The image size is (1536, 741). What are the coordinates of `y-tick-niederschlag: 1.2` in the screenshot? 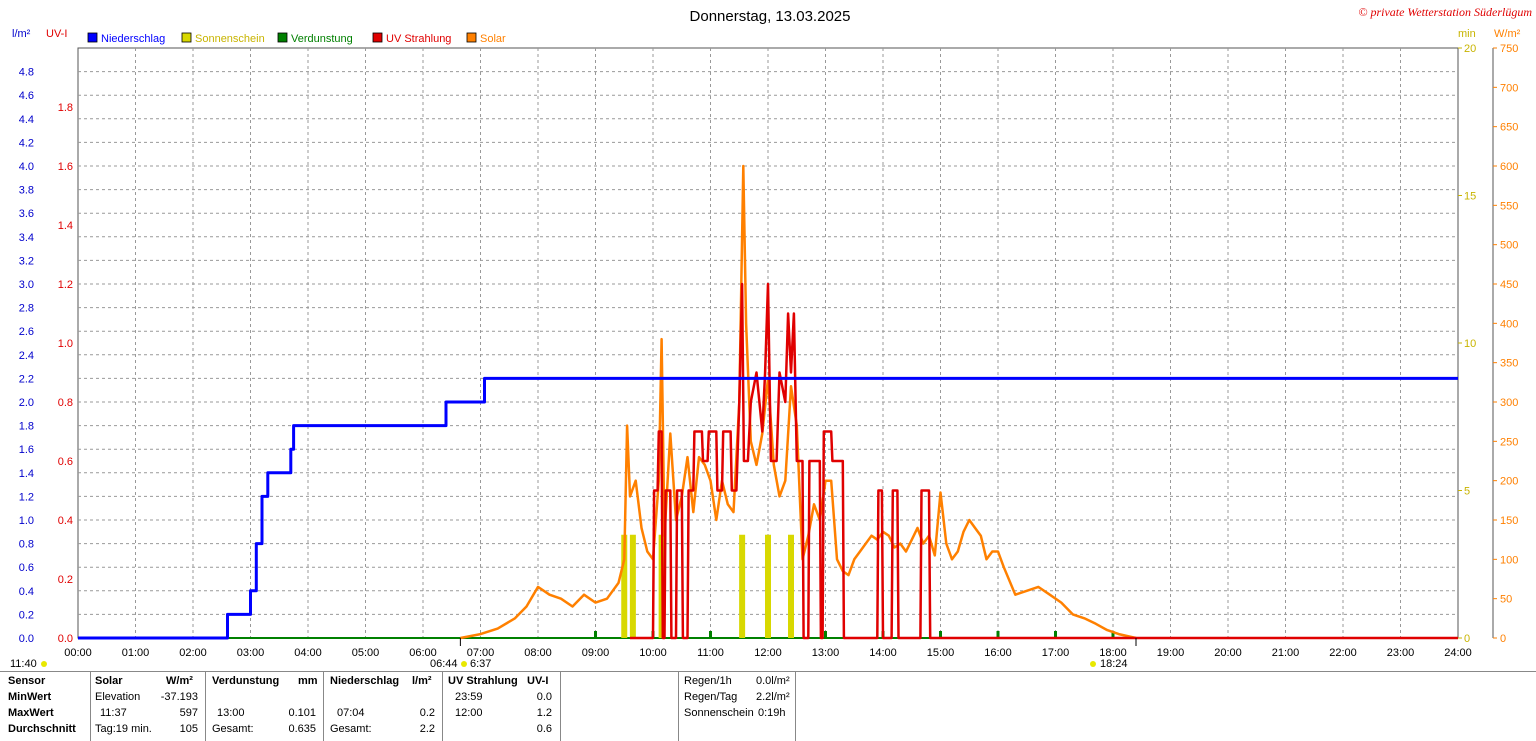 It's located at (26, 497).